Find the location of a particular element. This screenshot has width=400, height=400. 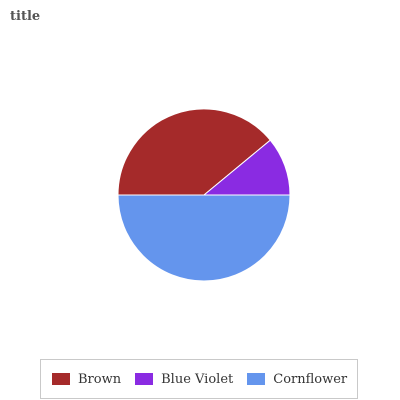

legend-item-blue-violet: Blue Violet is located at coordinates (184, 379).